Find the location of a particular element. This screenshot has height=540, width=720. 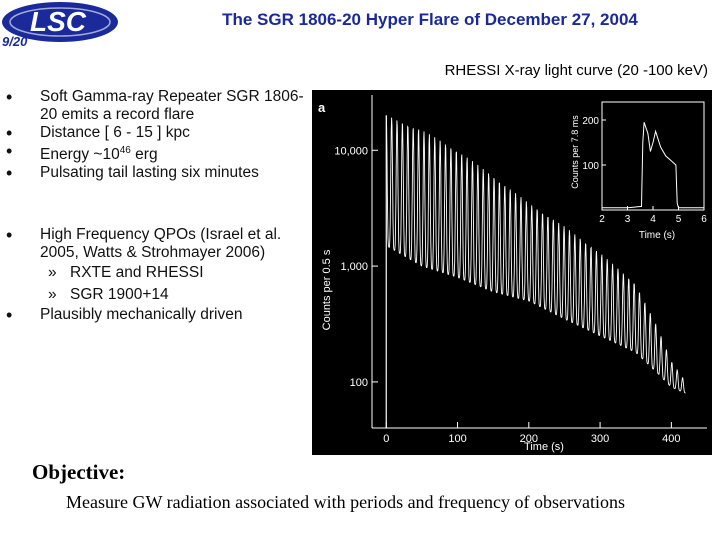

panel-label: a is located at coordinates (322, 107).